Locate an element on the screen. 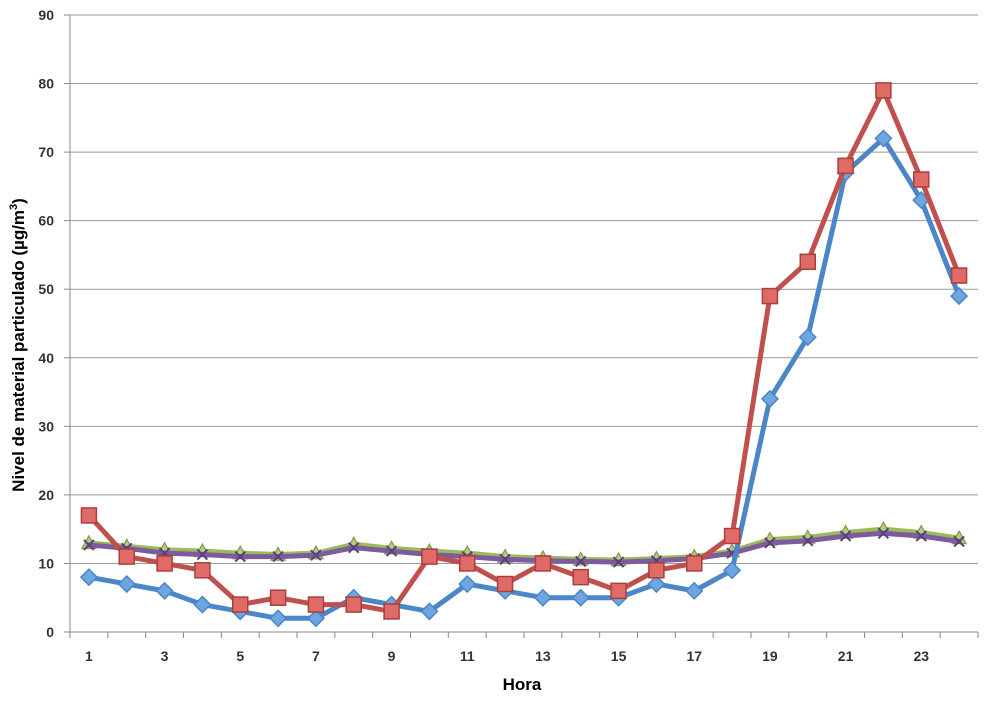  x-tick-label: 1 is located at coordinates (89, 656).